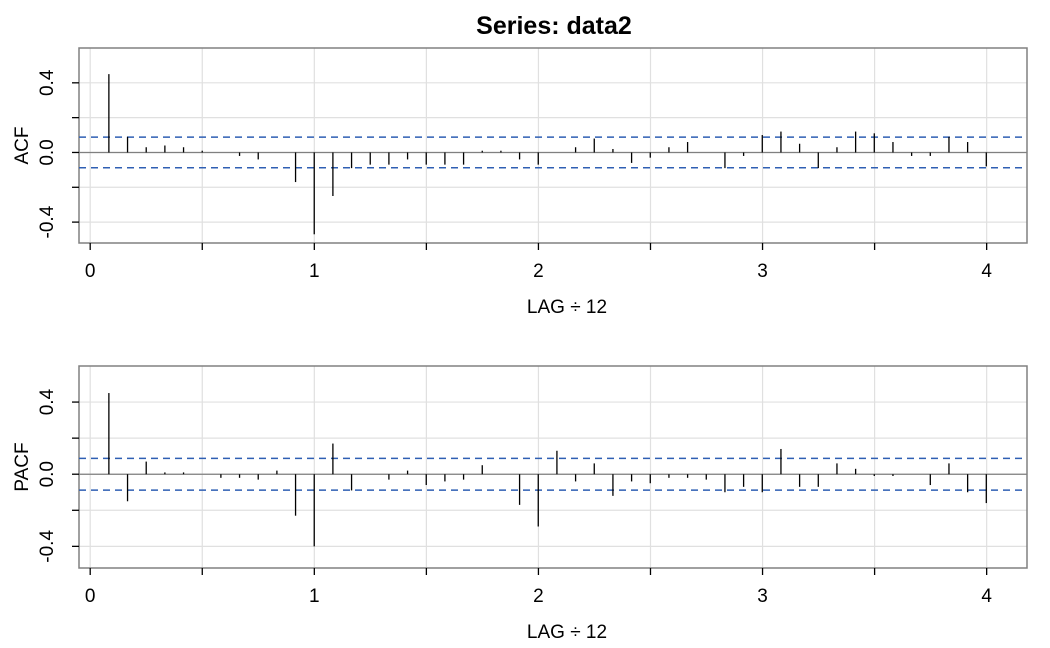  What do you see at coordinates (554, 26) in the screenshot?
I see `chart-title: Series: data2` at bounding box center [554, 26].